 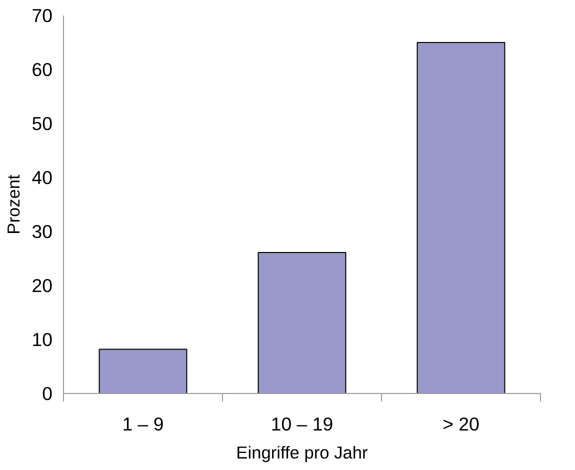 What do you see at coordinates (461, 424) in the screenshot?
I see `x-tick-label: > 20` at bounding box center [461, 424].